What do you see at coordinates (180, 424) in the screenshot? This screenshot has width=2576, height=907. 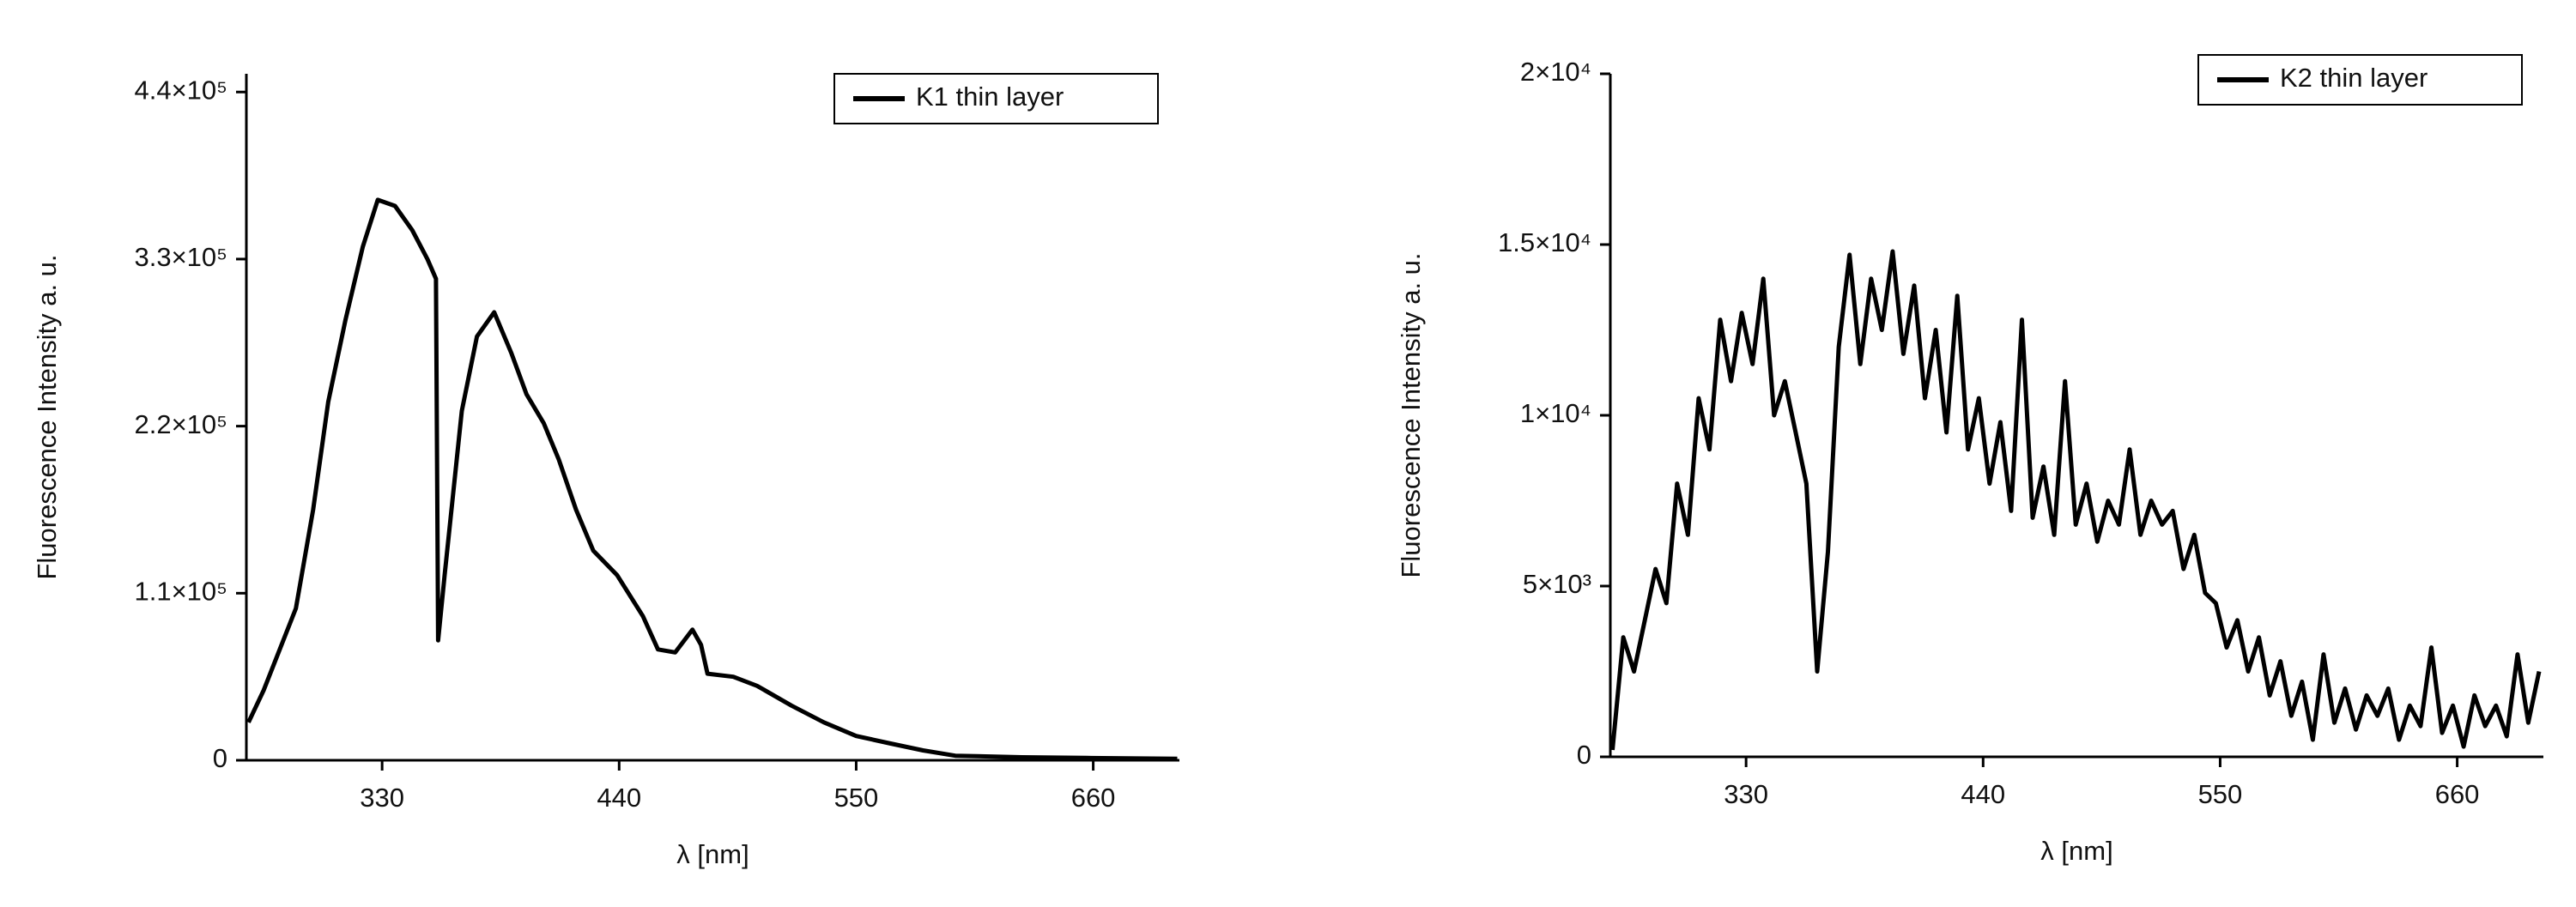 I see `y-tick-label: 2.2×10⁵` at bounding box center [180, 424].